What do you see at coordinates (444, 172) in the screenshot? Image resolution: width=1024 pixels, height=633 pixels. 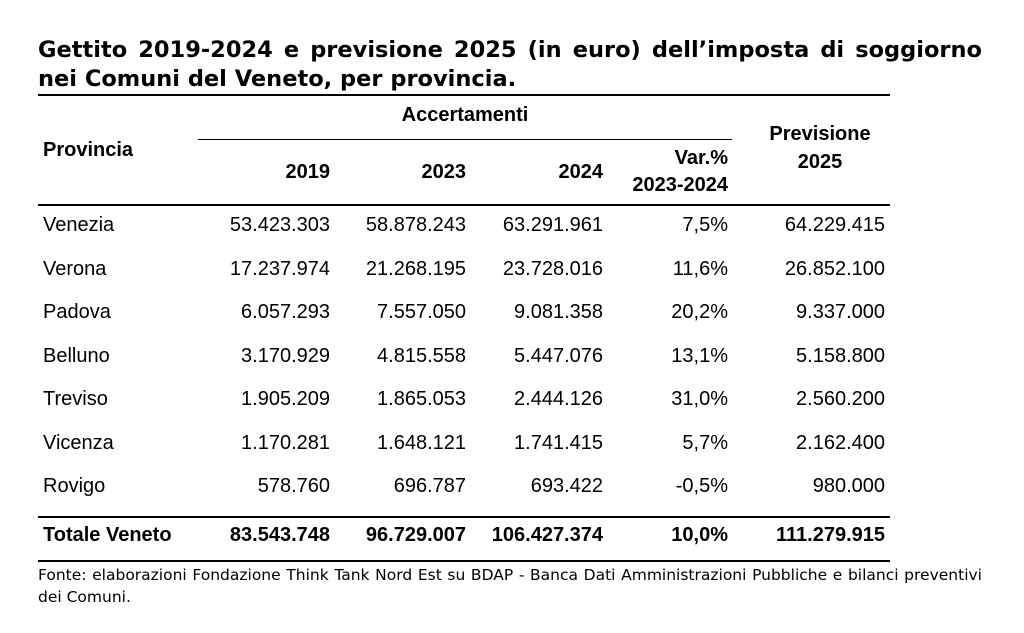 I see `header-2023: 2023` at bounding box center [444, 172].